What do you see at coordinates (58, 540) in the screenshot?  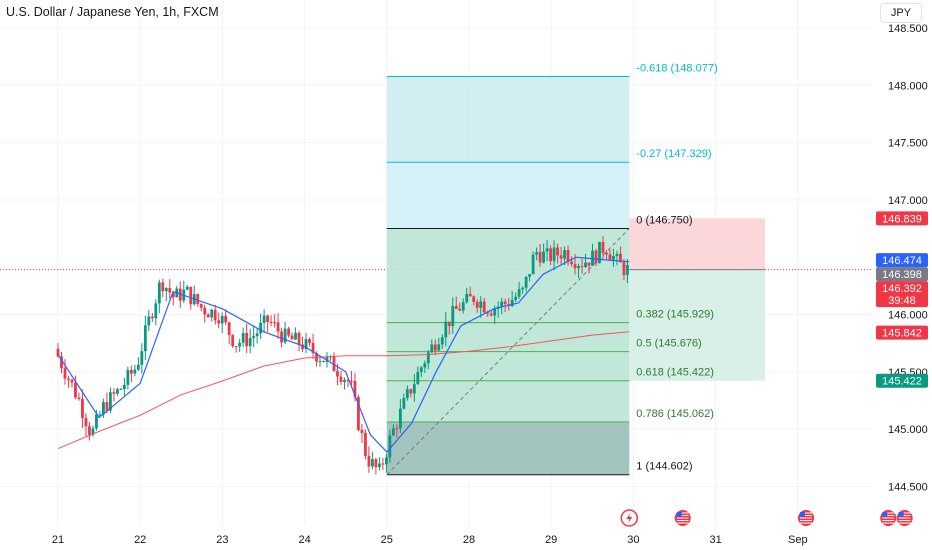 I see `time-tick-label: 21` at bounding box center [58, 540].